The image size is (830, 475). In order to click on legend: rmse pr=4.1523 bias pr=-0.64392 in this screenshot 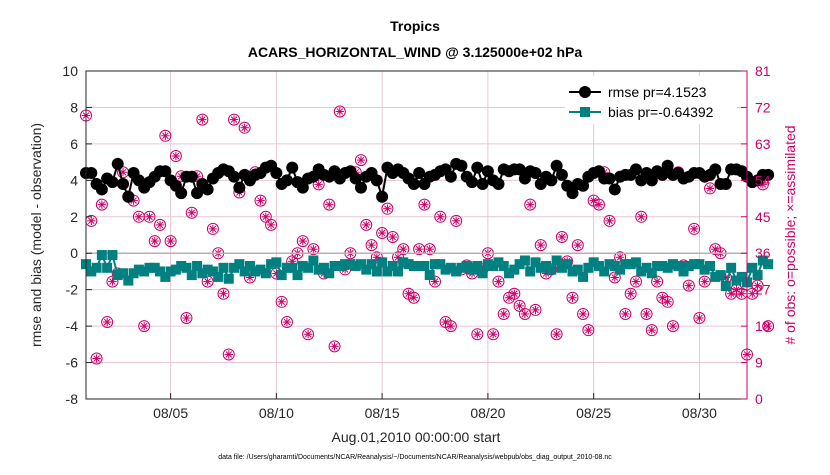, I will do `click(651, 100)`.